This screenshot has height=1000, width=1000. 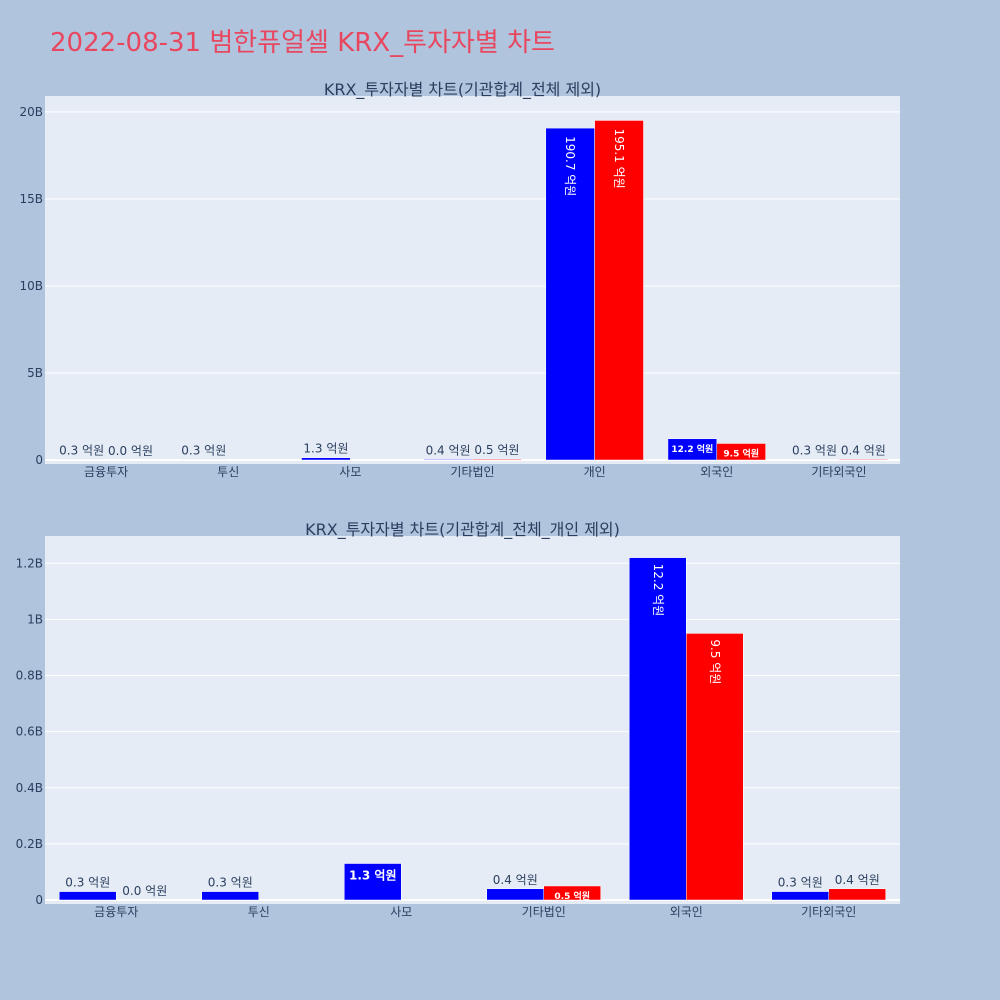 I want to click on page-title: 2022-08-31 범한퓨얼셀 KRX_투자자별 차트, so click(x=302, y=43).